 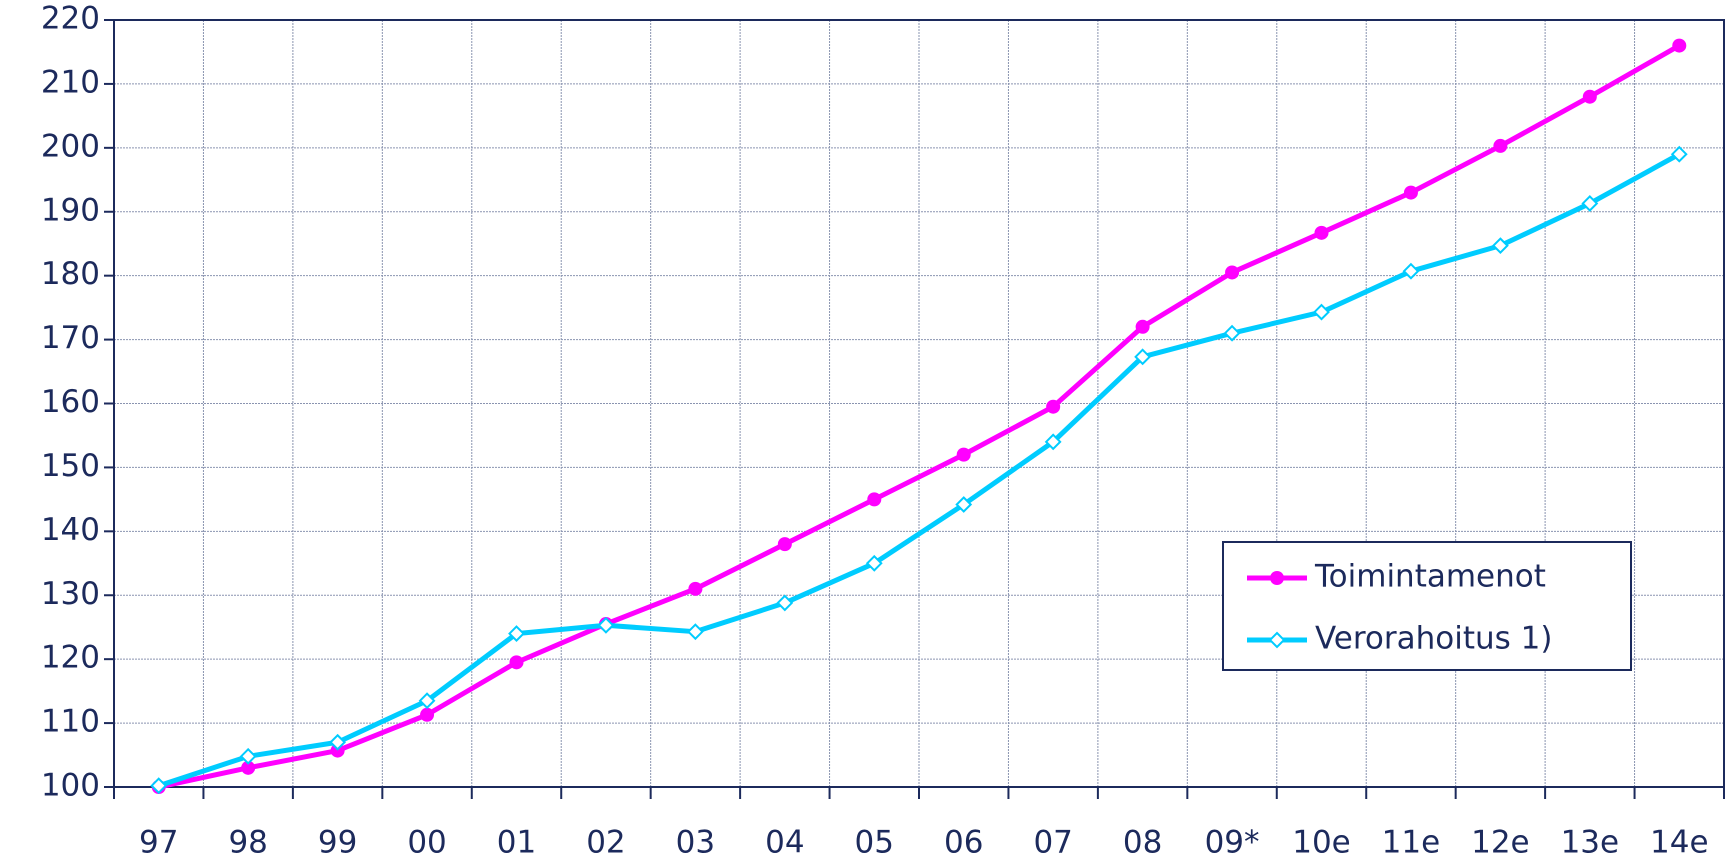 What do you see at coordinates (1427, 606) in the screenshot?
I see `legend-box` at bounding box center [1427, 606].